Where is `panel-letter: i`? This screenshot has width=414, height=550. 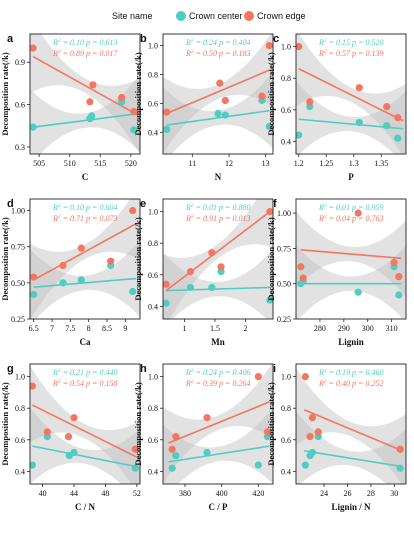
panel-letter: i is located at coordinates (274, 369).